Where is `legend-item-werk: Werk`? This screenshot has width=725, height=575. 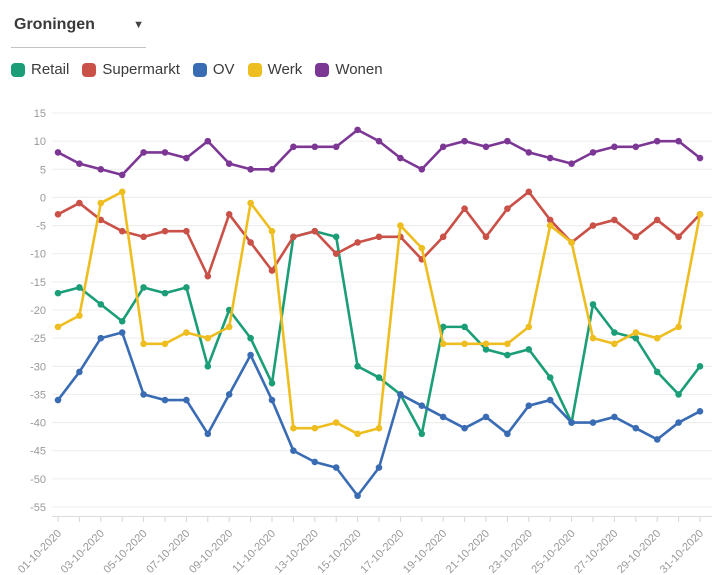 legend-item-werk: Werk is located at coordinates (274, 69).